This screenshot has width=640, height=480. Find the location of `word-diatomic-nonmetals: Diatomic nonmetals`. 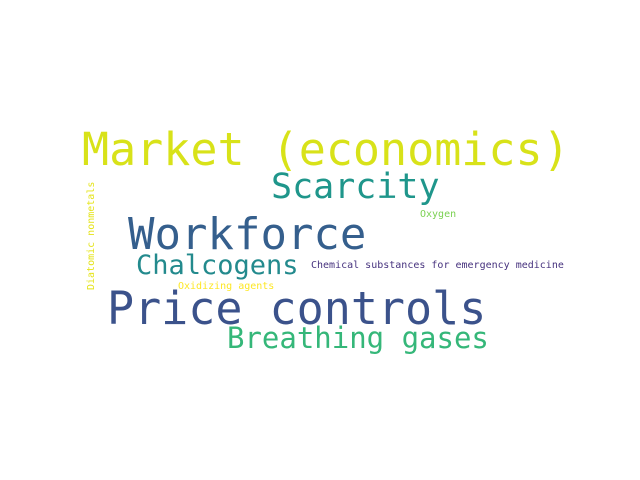

word-diatomic-nonmetals: Diatomic nonmetals is located at coordinates (91, 235).